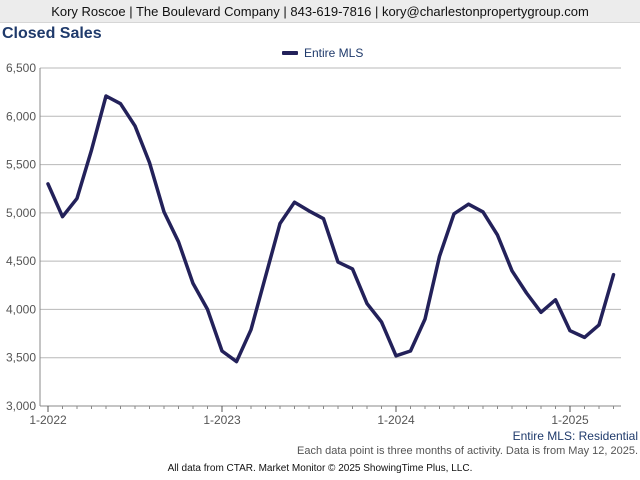  Describe the element at coordinates (21, 165) in the screenshot. I see `y-tick-label: 5,500` at that location.